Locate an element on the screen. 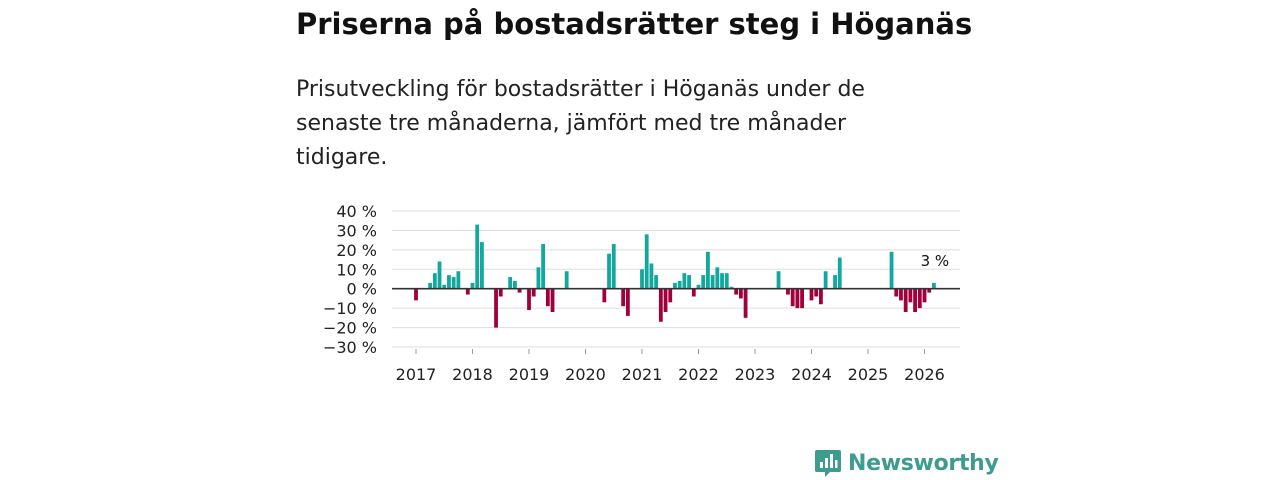 This screenshot has height=480, width=1280. y-tick-label: 40 % is located at coordinates (356, 211).